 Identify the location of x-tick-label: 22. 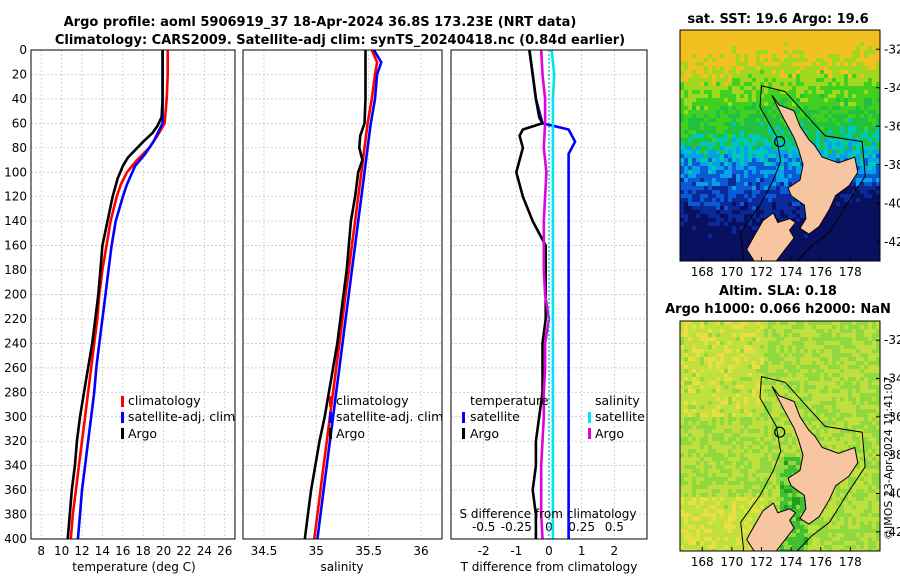
(183, 551).